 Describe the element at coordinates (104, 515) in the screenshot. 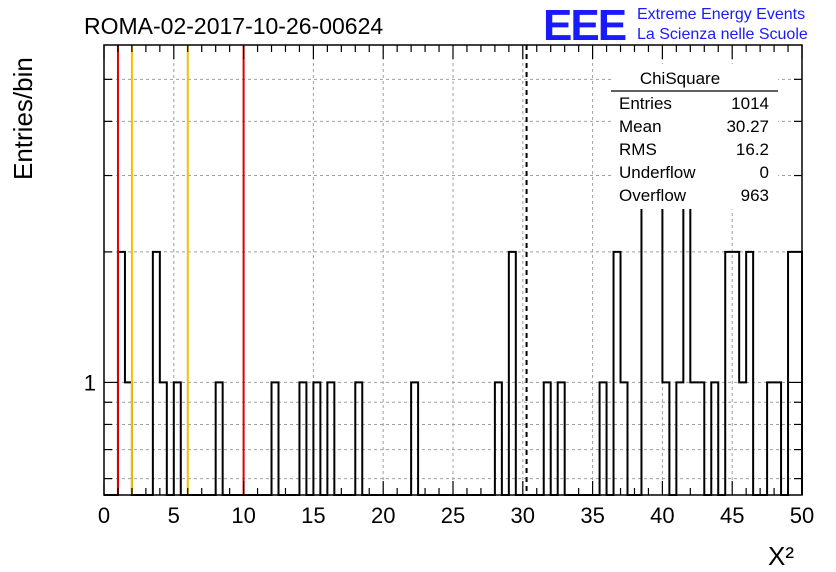

I see `x-tick-label: 0` at that location.